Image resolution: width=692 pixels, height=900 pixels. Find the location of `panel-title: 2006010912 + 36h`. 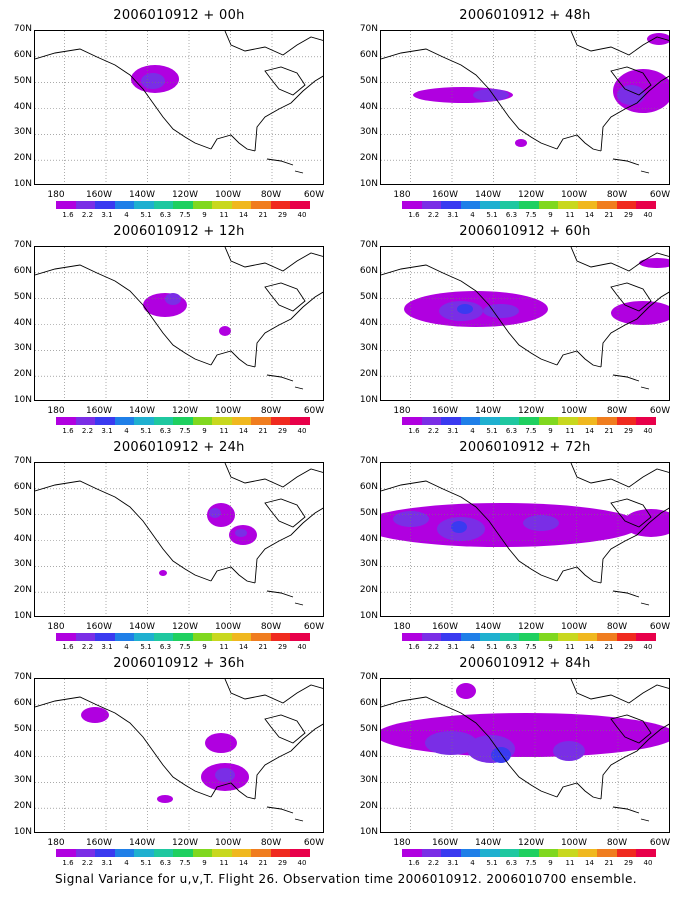

panel-title: 2006010912 + 36h is located at coordinates (179, 663).